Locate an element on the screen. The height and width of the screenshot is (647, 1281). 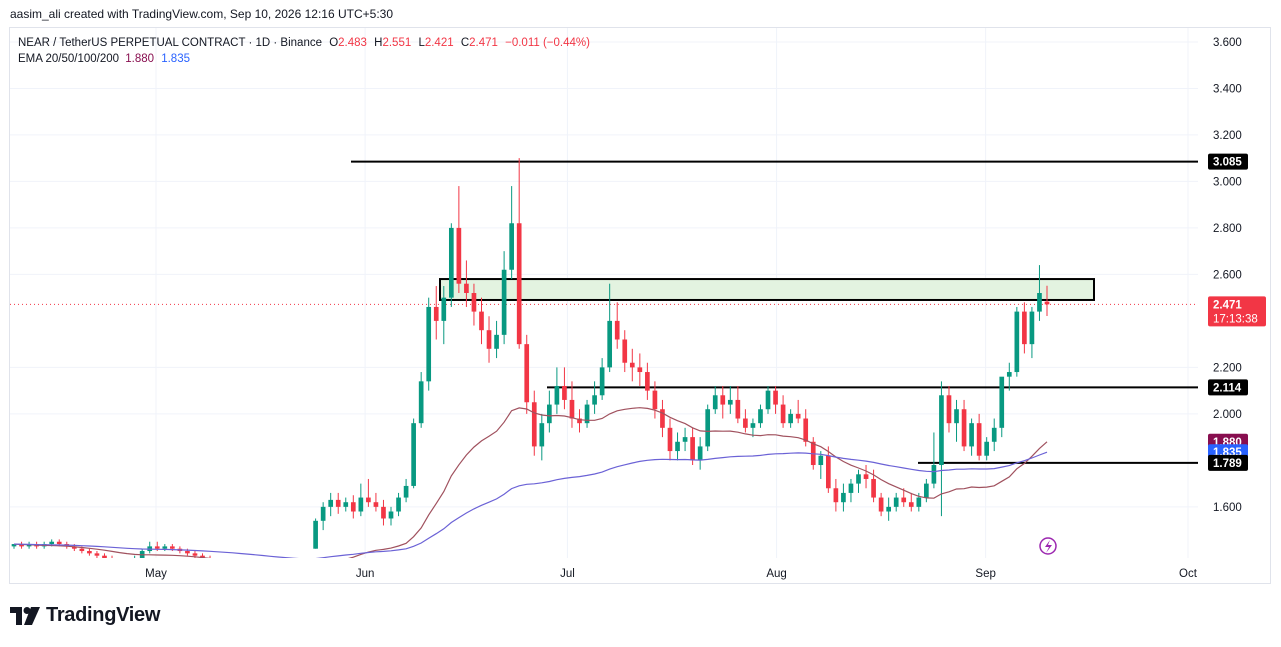
high-value: 2.551 is located at coordinates (397, 43).